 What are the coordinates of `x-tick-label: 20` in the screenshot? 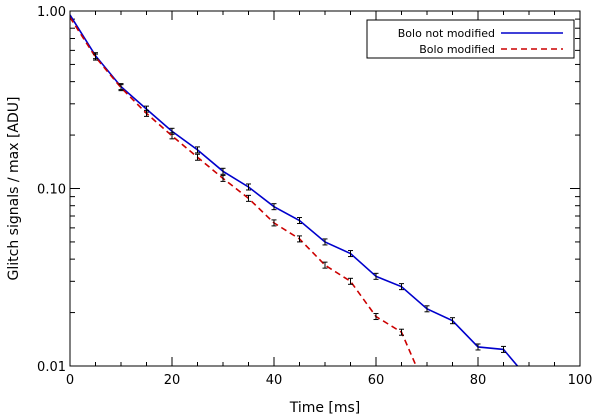 It's located at (172, 380).